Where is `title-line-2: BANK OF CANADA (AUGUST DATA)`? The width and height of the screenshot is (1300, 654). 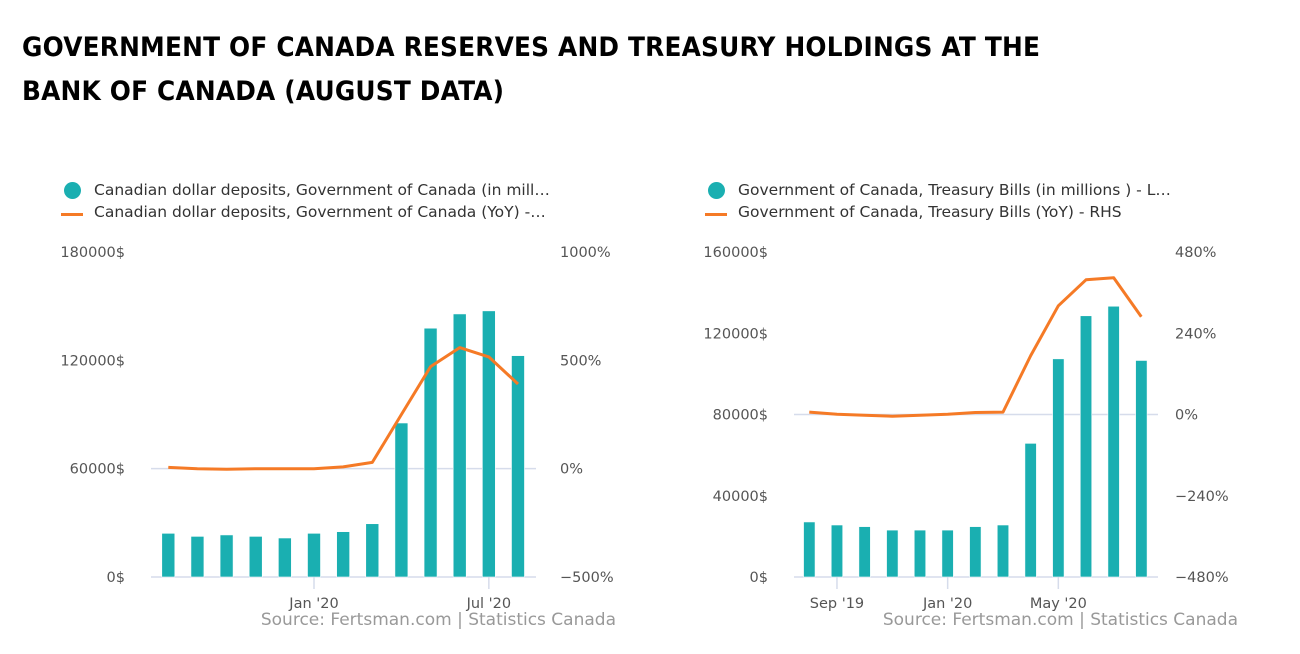 title-line-2: BANK OF CANADA (AUGUST DATA) is located at coordinates (263, 91).